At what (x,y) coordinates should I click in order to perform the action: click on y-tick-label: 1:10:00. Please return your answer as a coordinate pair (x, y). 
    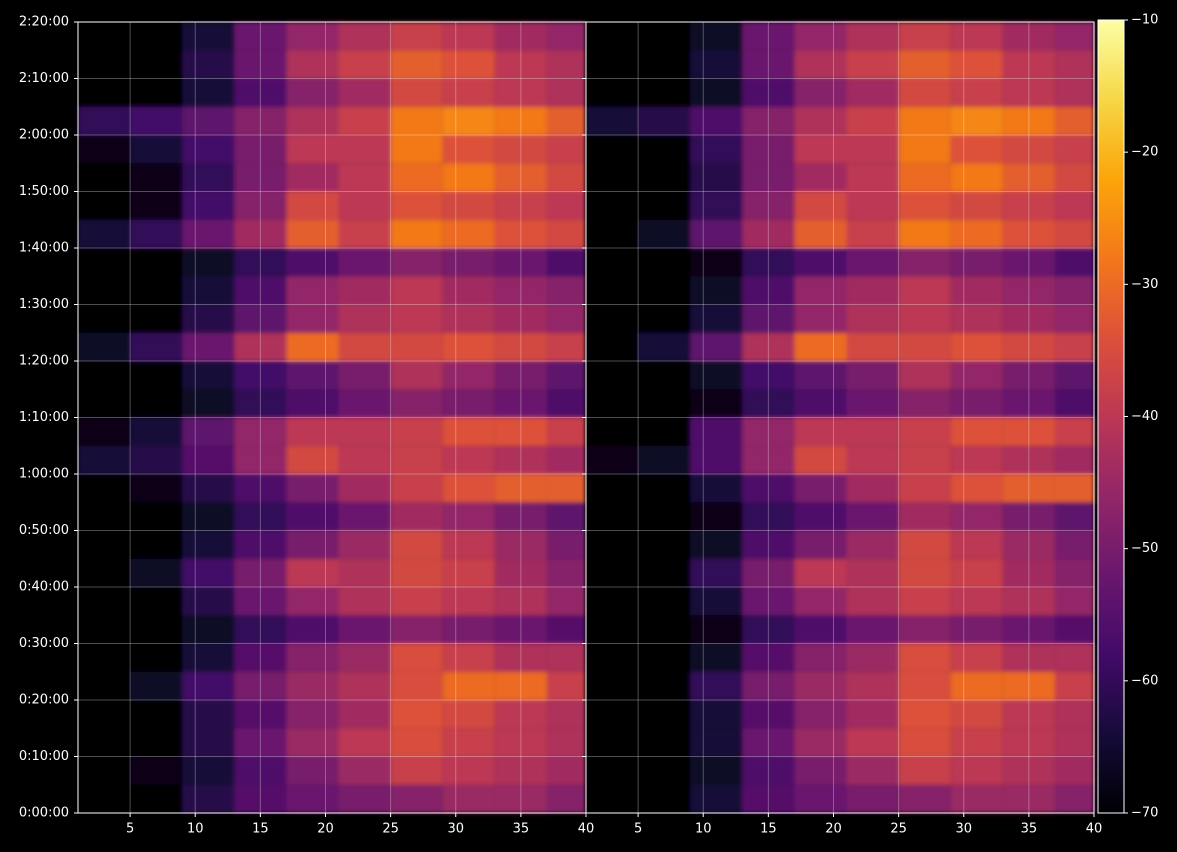
    Looking at the image, I should click on (44, 417).